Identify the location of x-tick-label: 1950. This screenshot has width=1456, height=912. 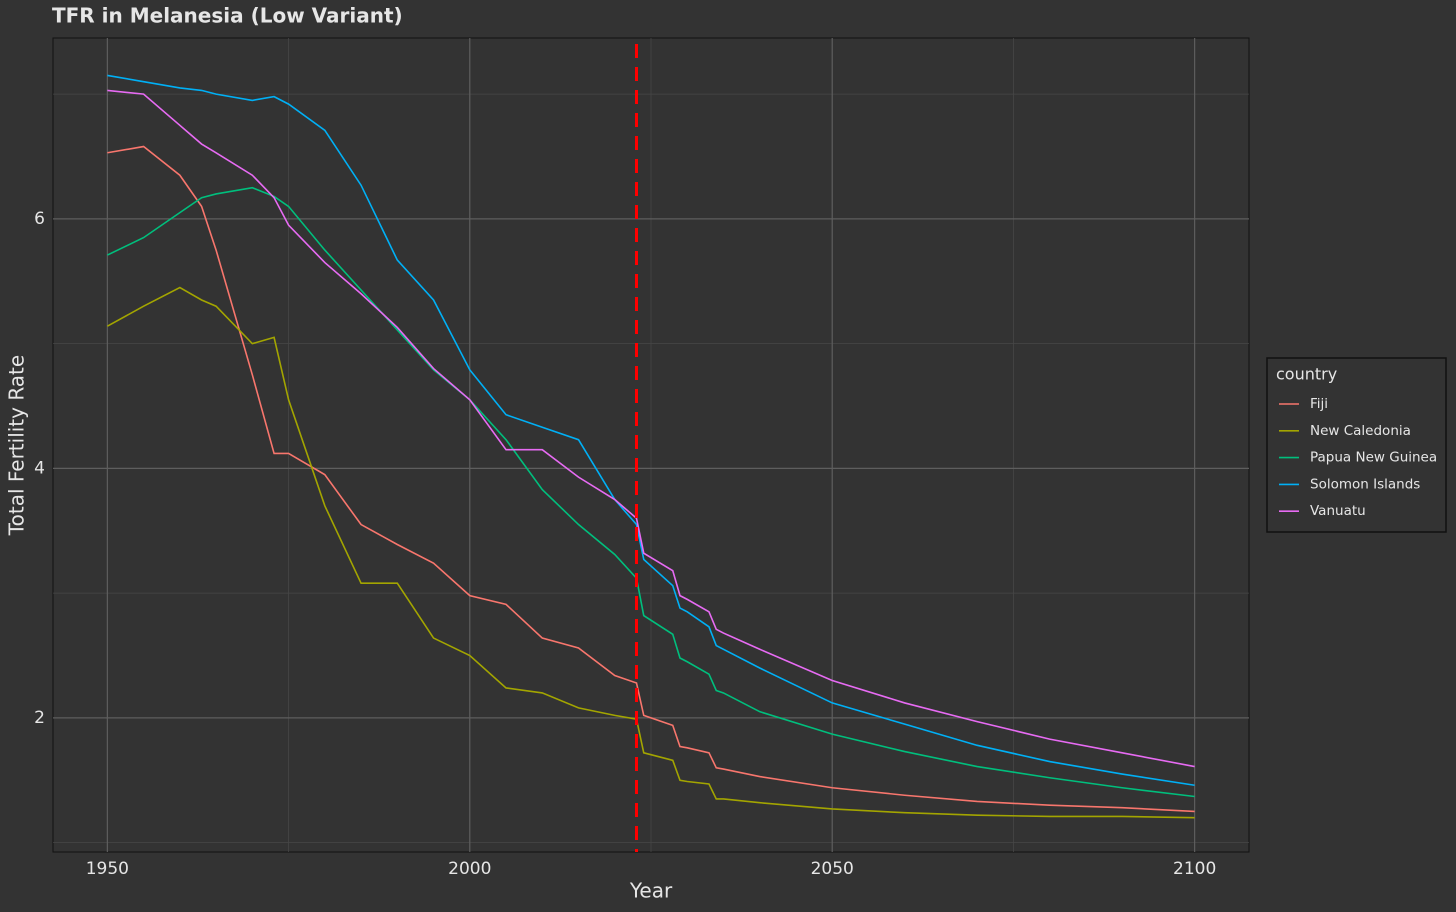
(107, 869).